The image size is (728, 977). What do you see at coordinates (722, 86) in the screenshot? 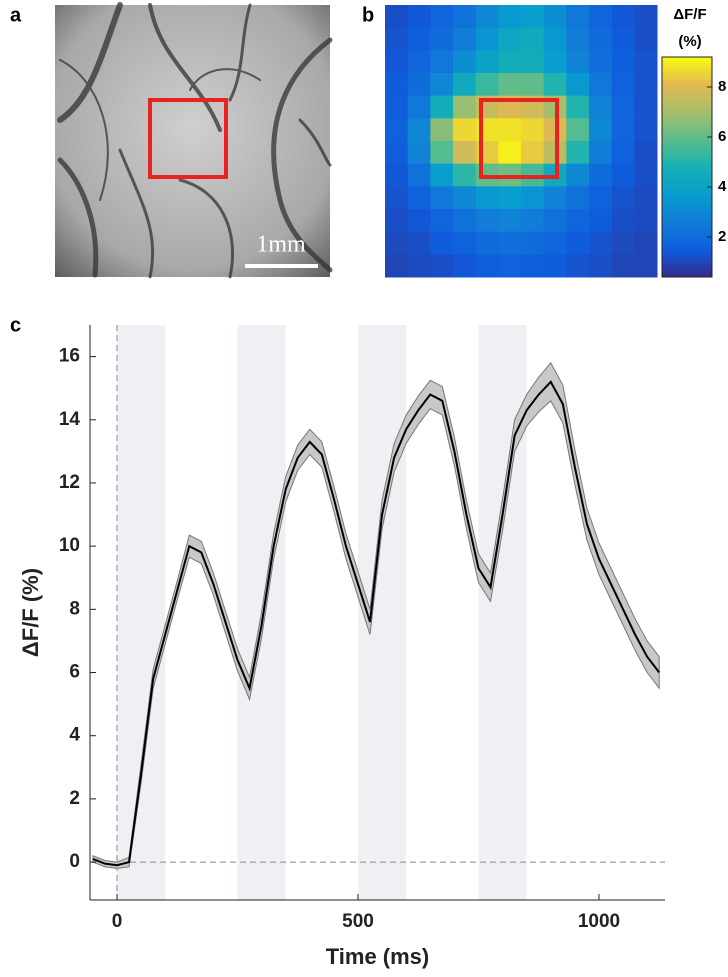
I see `colorbar-tick-label: 8` at bounding box center [722, 86].